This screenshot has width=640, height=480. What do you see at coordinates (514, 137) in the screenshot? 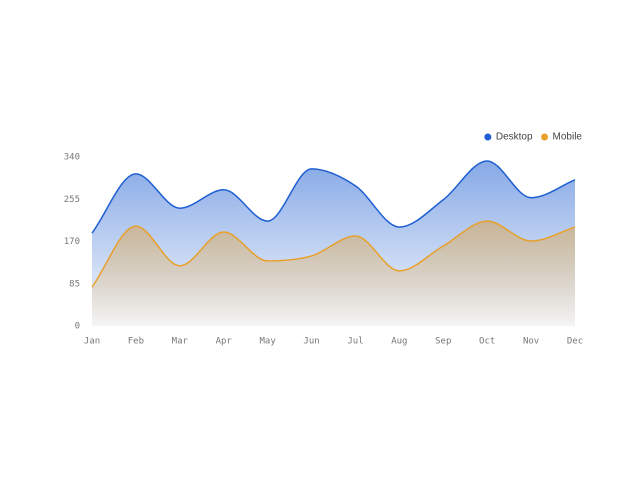
I see `legend-label: Desktop` at bounding box center [514, 137].